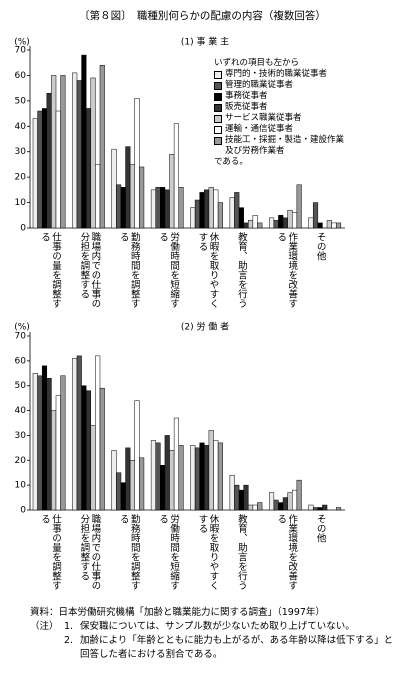 This screenshot has width=405, height=686. I want to click on y-tick-label: 50, so click(21, 386).